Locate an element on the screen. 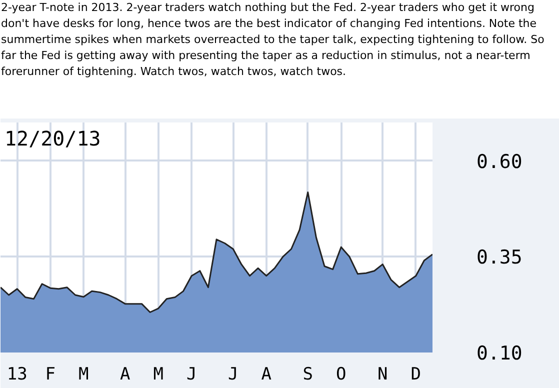  x-tick-label: 13 is located at coordinates (17, 374).